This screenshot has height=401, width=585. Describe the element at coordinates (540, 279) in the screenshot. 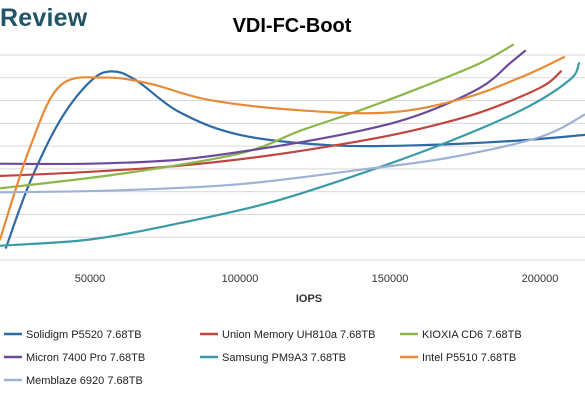

I see `x-tick-label: 200000` at that location.